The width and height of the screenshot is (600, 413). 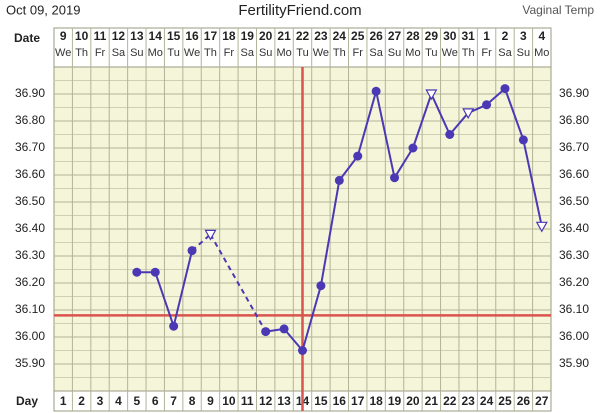 What do you see at coordinates (432, 401) in the screenshot?
I see `x-tick-label: 21` at bounding box center [432, 401].